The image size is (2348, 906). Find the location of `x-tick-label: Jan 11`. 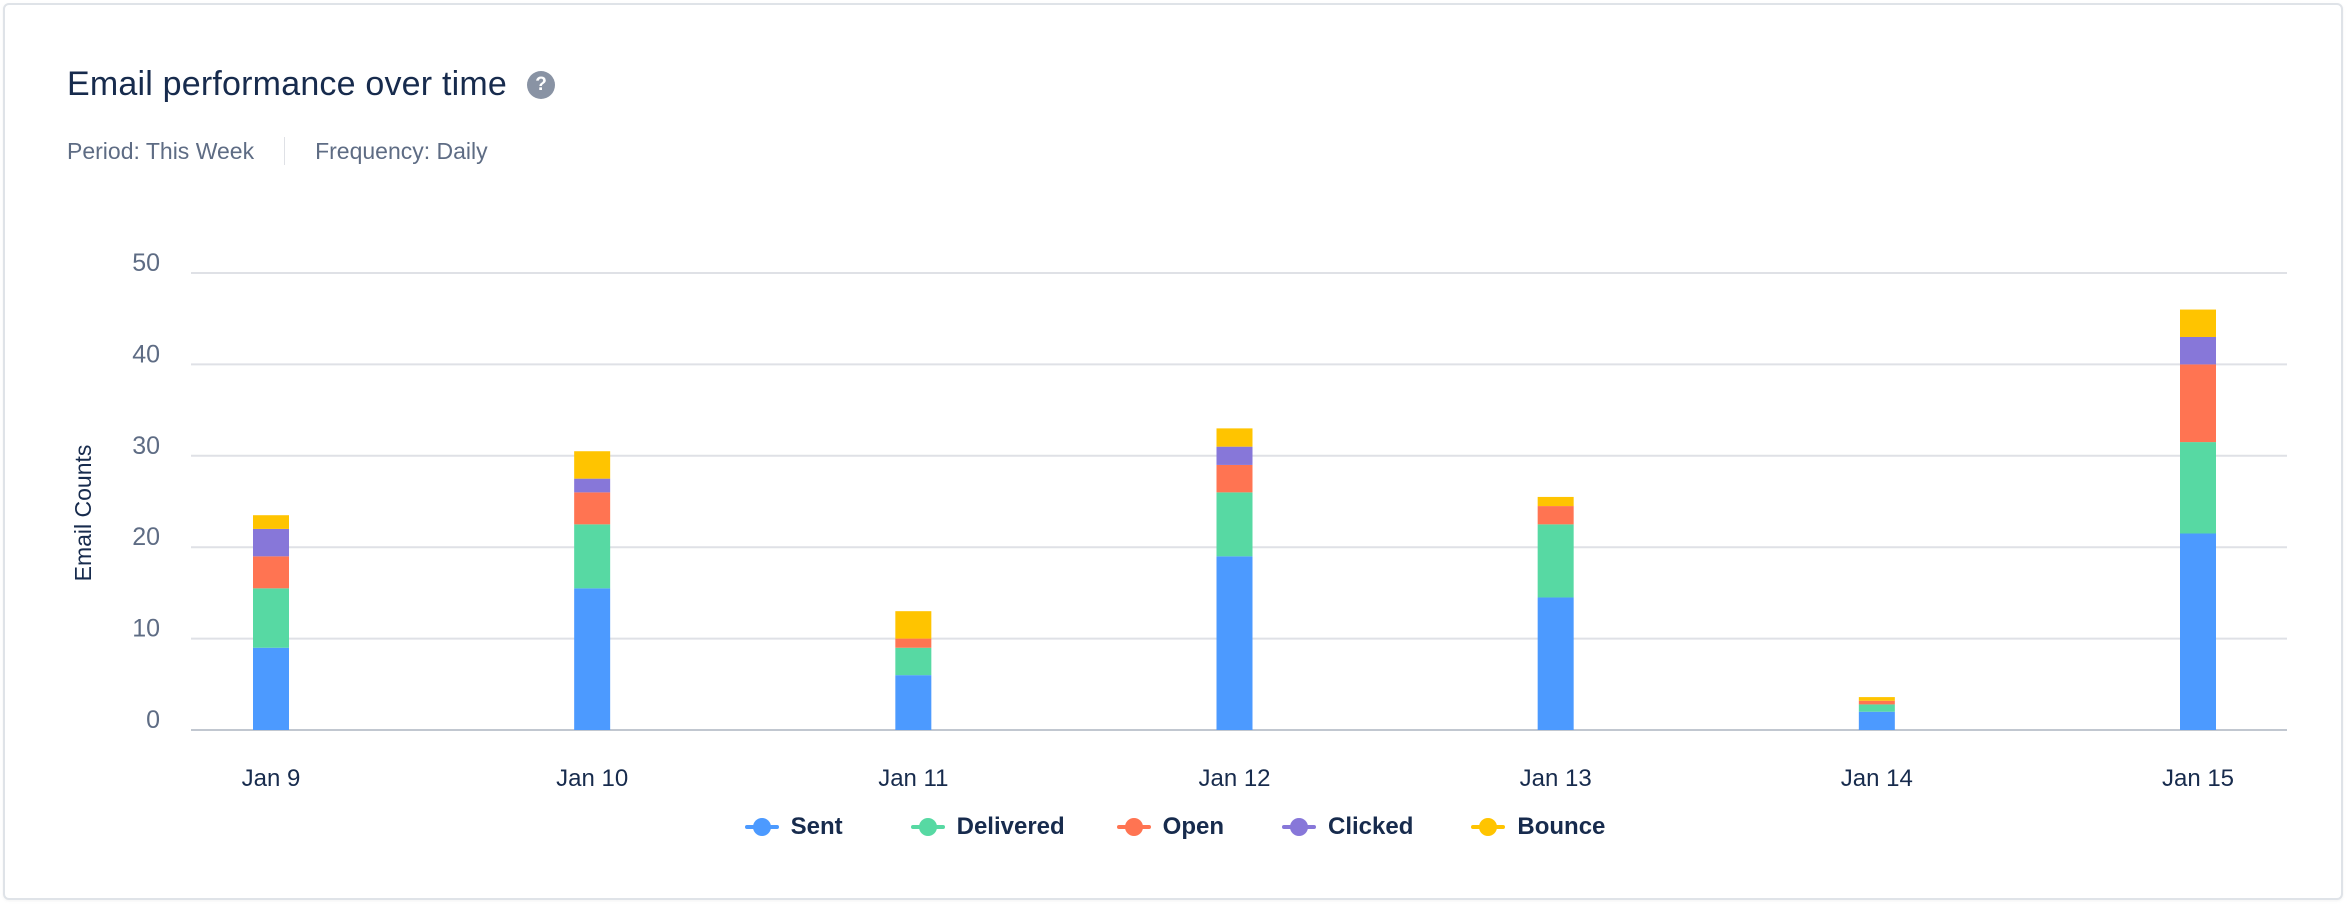

x-tick-label: Jan 11 is located at coordinates (913, 778).